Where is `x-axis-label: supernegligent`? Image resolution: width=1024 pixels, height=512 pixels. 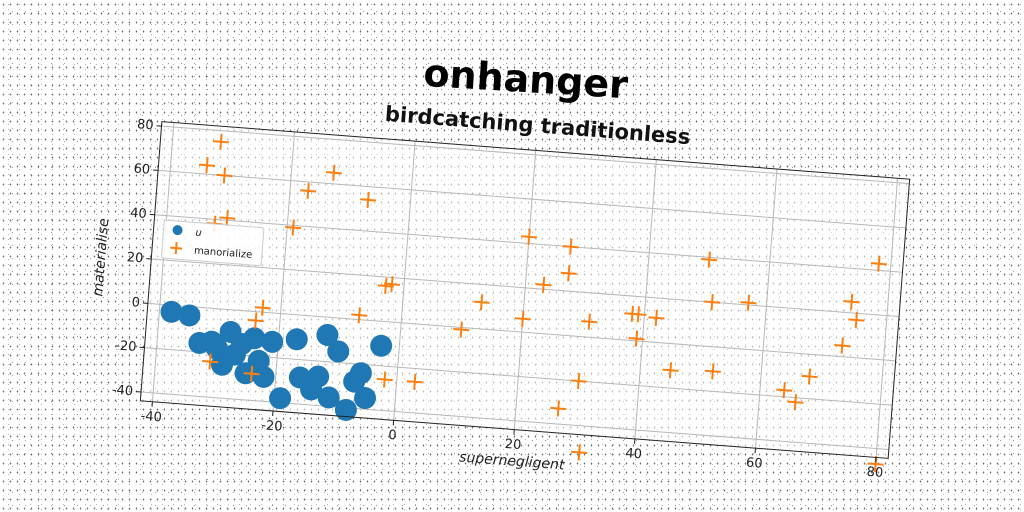 x-axis-label: supernegligent is located at coordinates (512, 461).